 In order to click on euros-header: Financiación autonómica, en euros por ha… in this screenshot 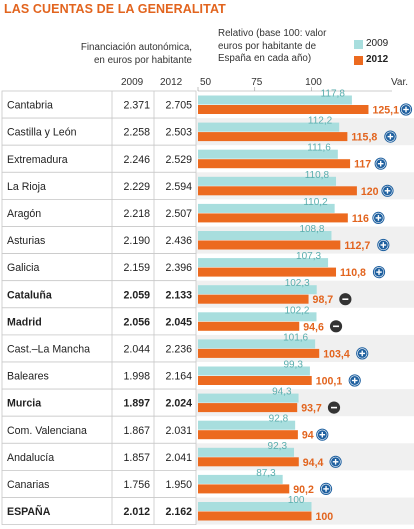, I will do `click(116, 54)`.